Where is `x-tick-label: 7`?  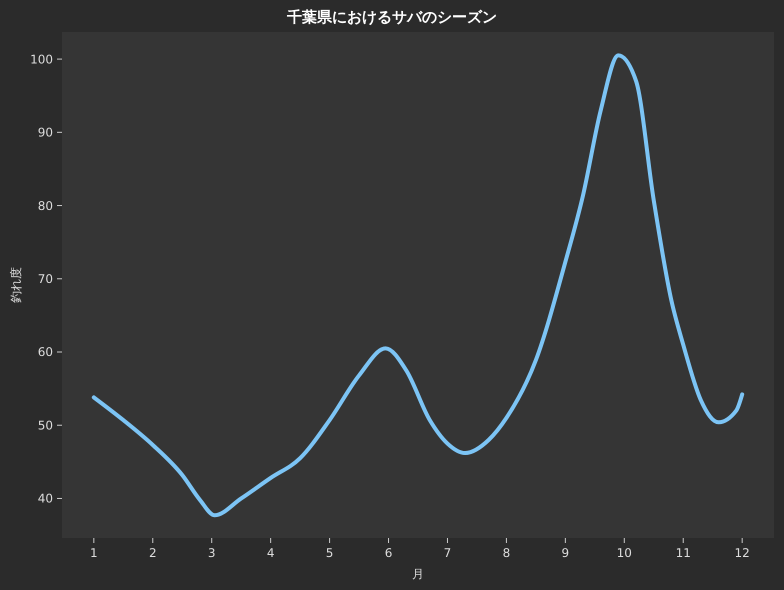 x-tick-label: 7 is located at coordinates (448, 553).